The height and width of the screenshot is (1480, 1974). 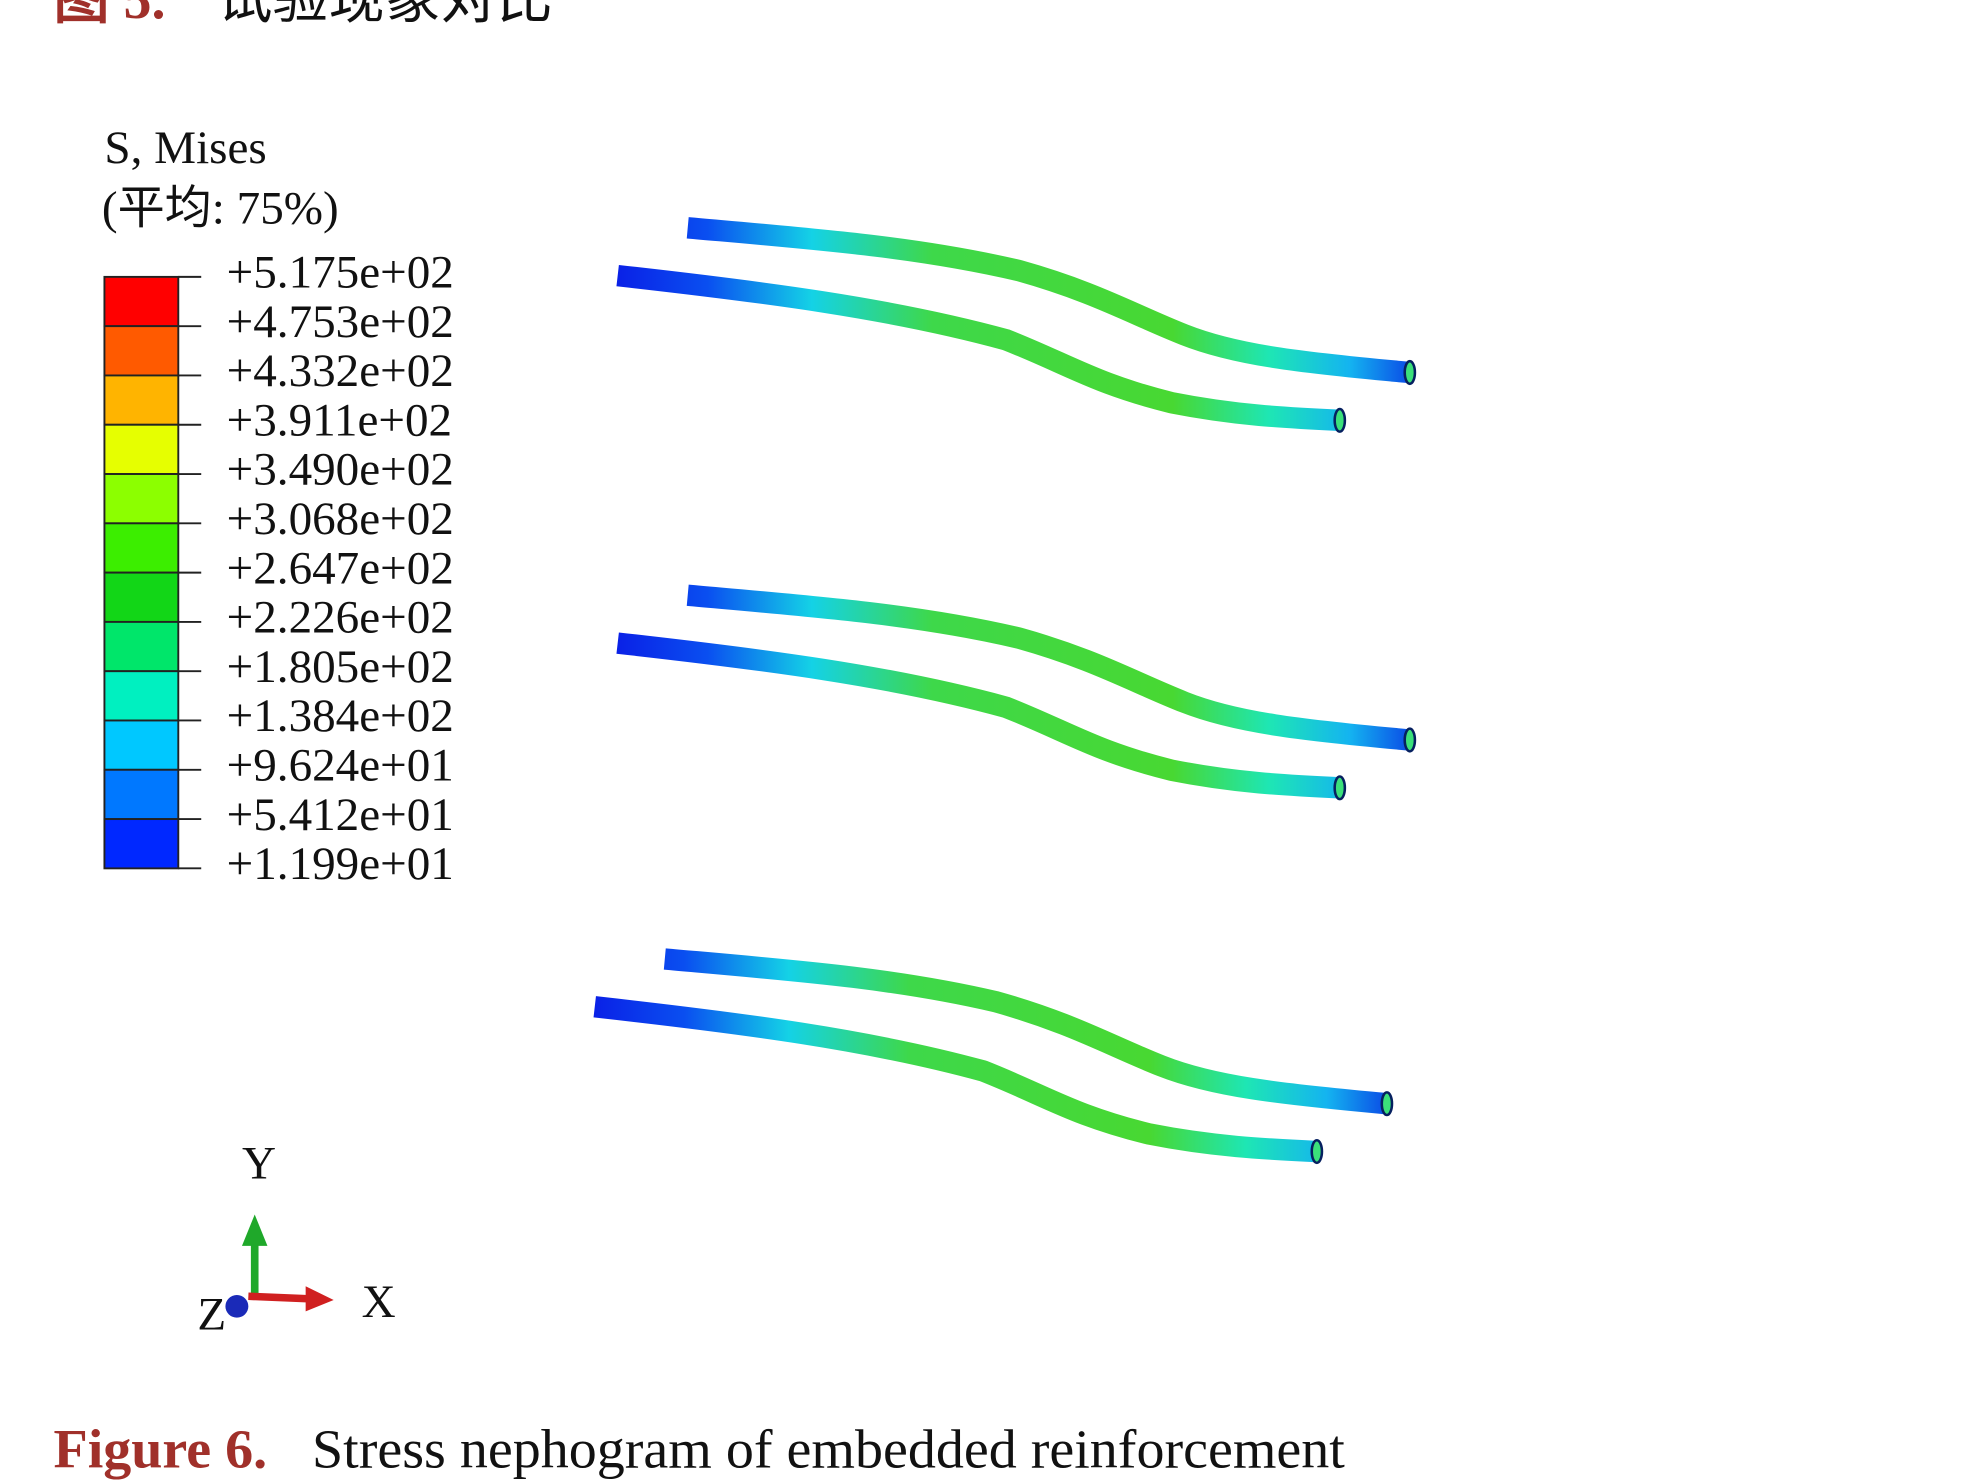 What do you see at coordinates (340, 371) in the screenshot?
I see `legend-label: +4.332e+02` at bounding box center [340, 371].